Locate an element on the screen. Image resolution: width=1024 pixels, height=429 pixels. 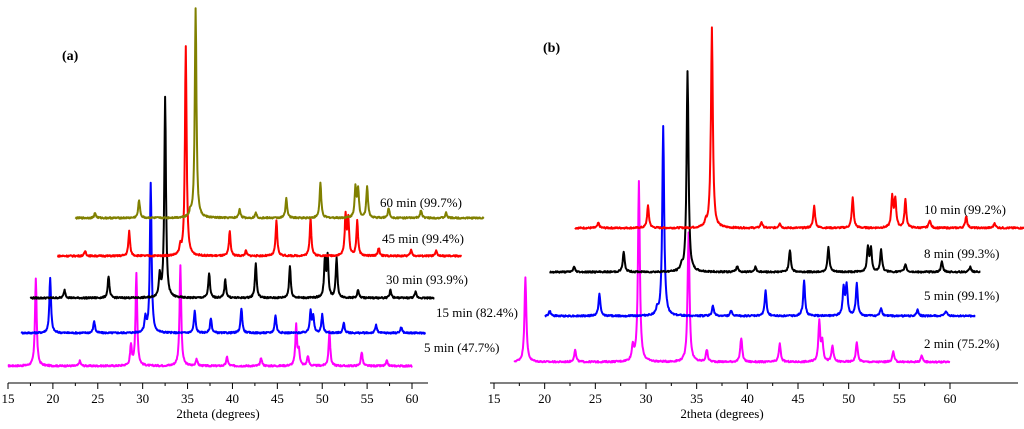
series-label: 30 min (93.9%) is located at coordinates (427, 279).